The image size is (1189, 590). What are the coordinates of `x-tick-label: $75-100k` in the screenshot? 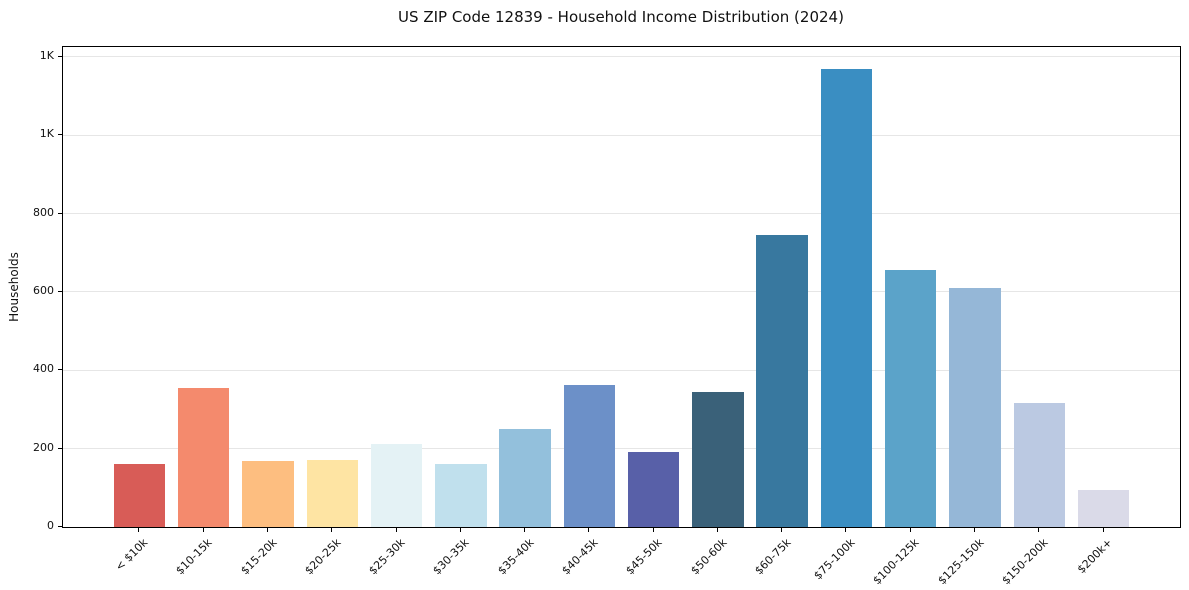 It's located at (834, 559).